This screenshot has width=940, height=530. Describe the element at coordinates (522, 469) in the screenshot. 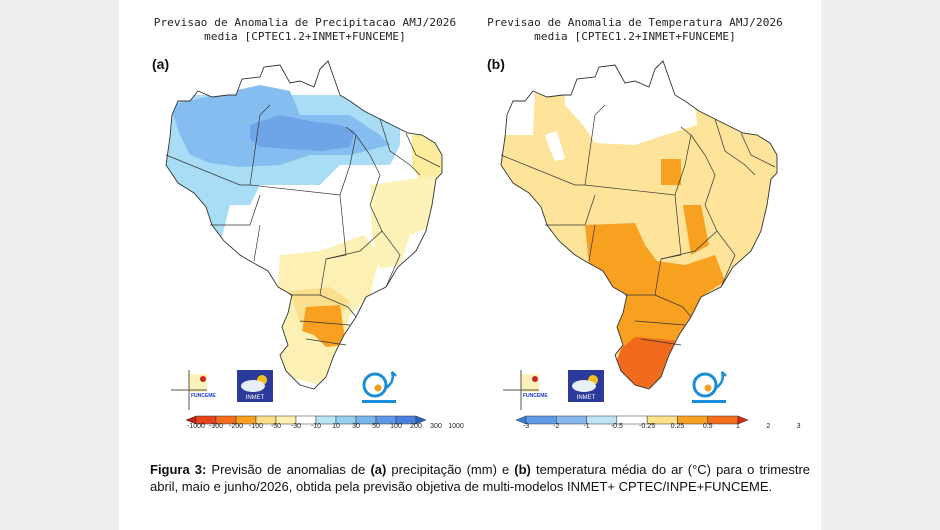

I see `caption-b: (b)` at that location.